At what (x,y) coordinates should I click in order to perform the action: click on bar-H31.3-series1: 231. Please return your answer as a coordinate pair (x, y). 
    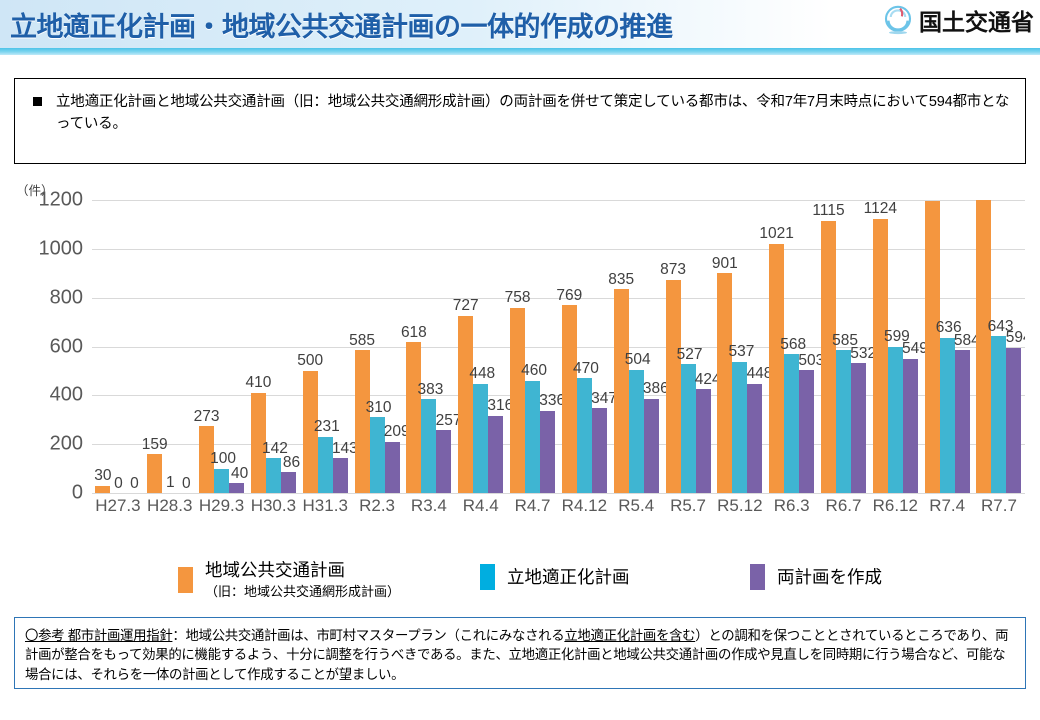
    Looking at the image, I should click on (327, 456).